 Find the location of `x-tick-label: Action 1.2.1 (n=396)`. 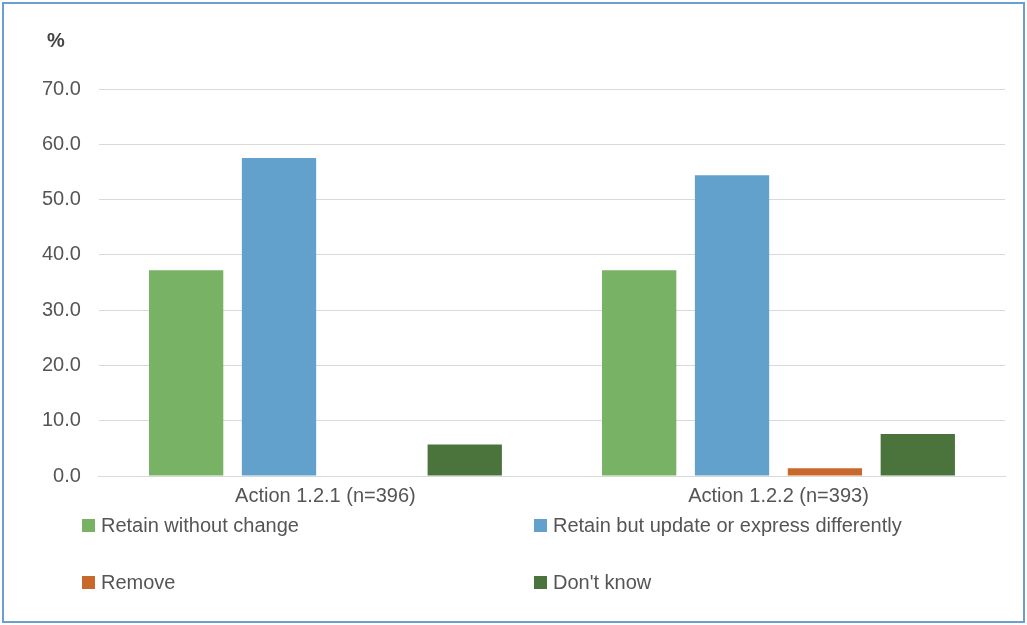

x-tick-label: Action 1.2.1 (n=396) is located at coordinates (325, 494).